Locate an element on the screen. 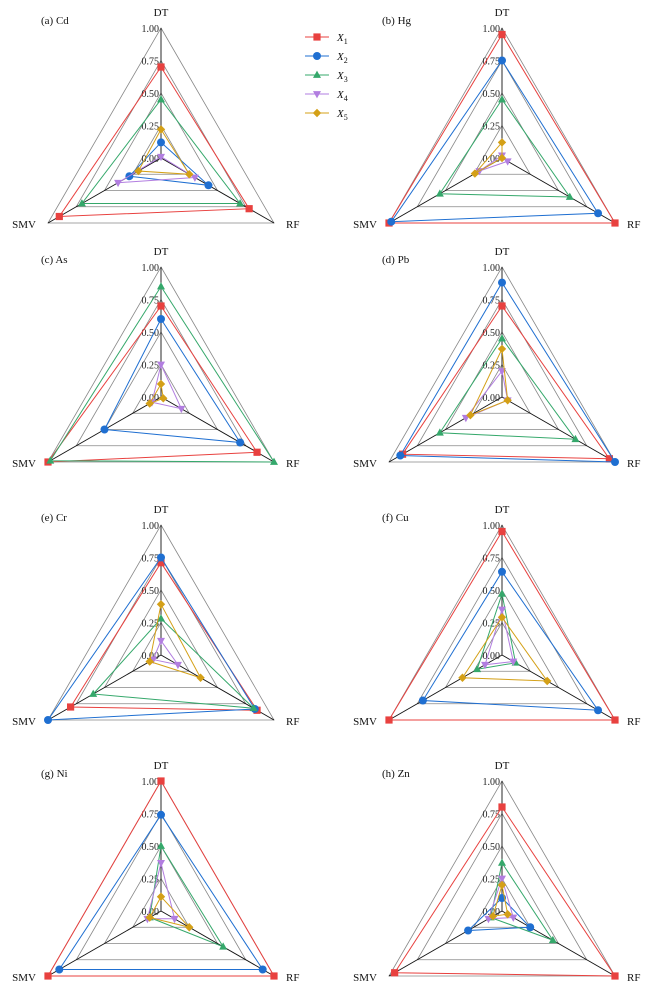 Image resolution: width=647 pixels, height=987 pixels. legend-label: X1 is located at coordinates (342, 39).